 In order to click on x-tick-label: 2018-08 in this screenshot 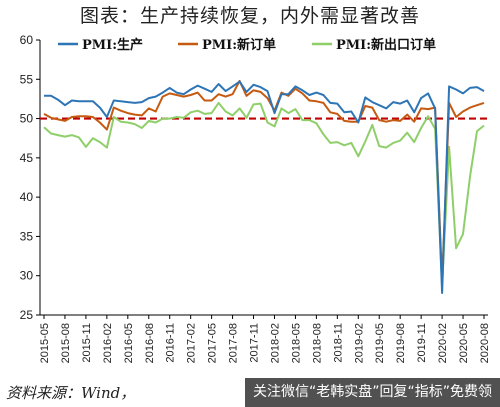, I will do `click(317, 343)`.